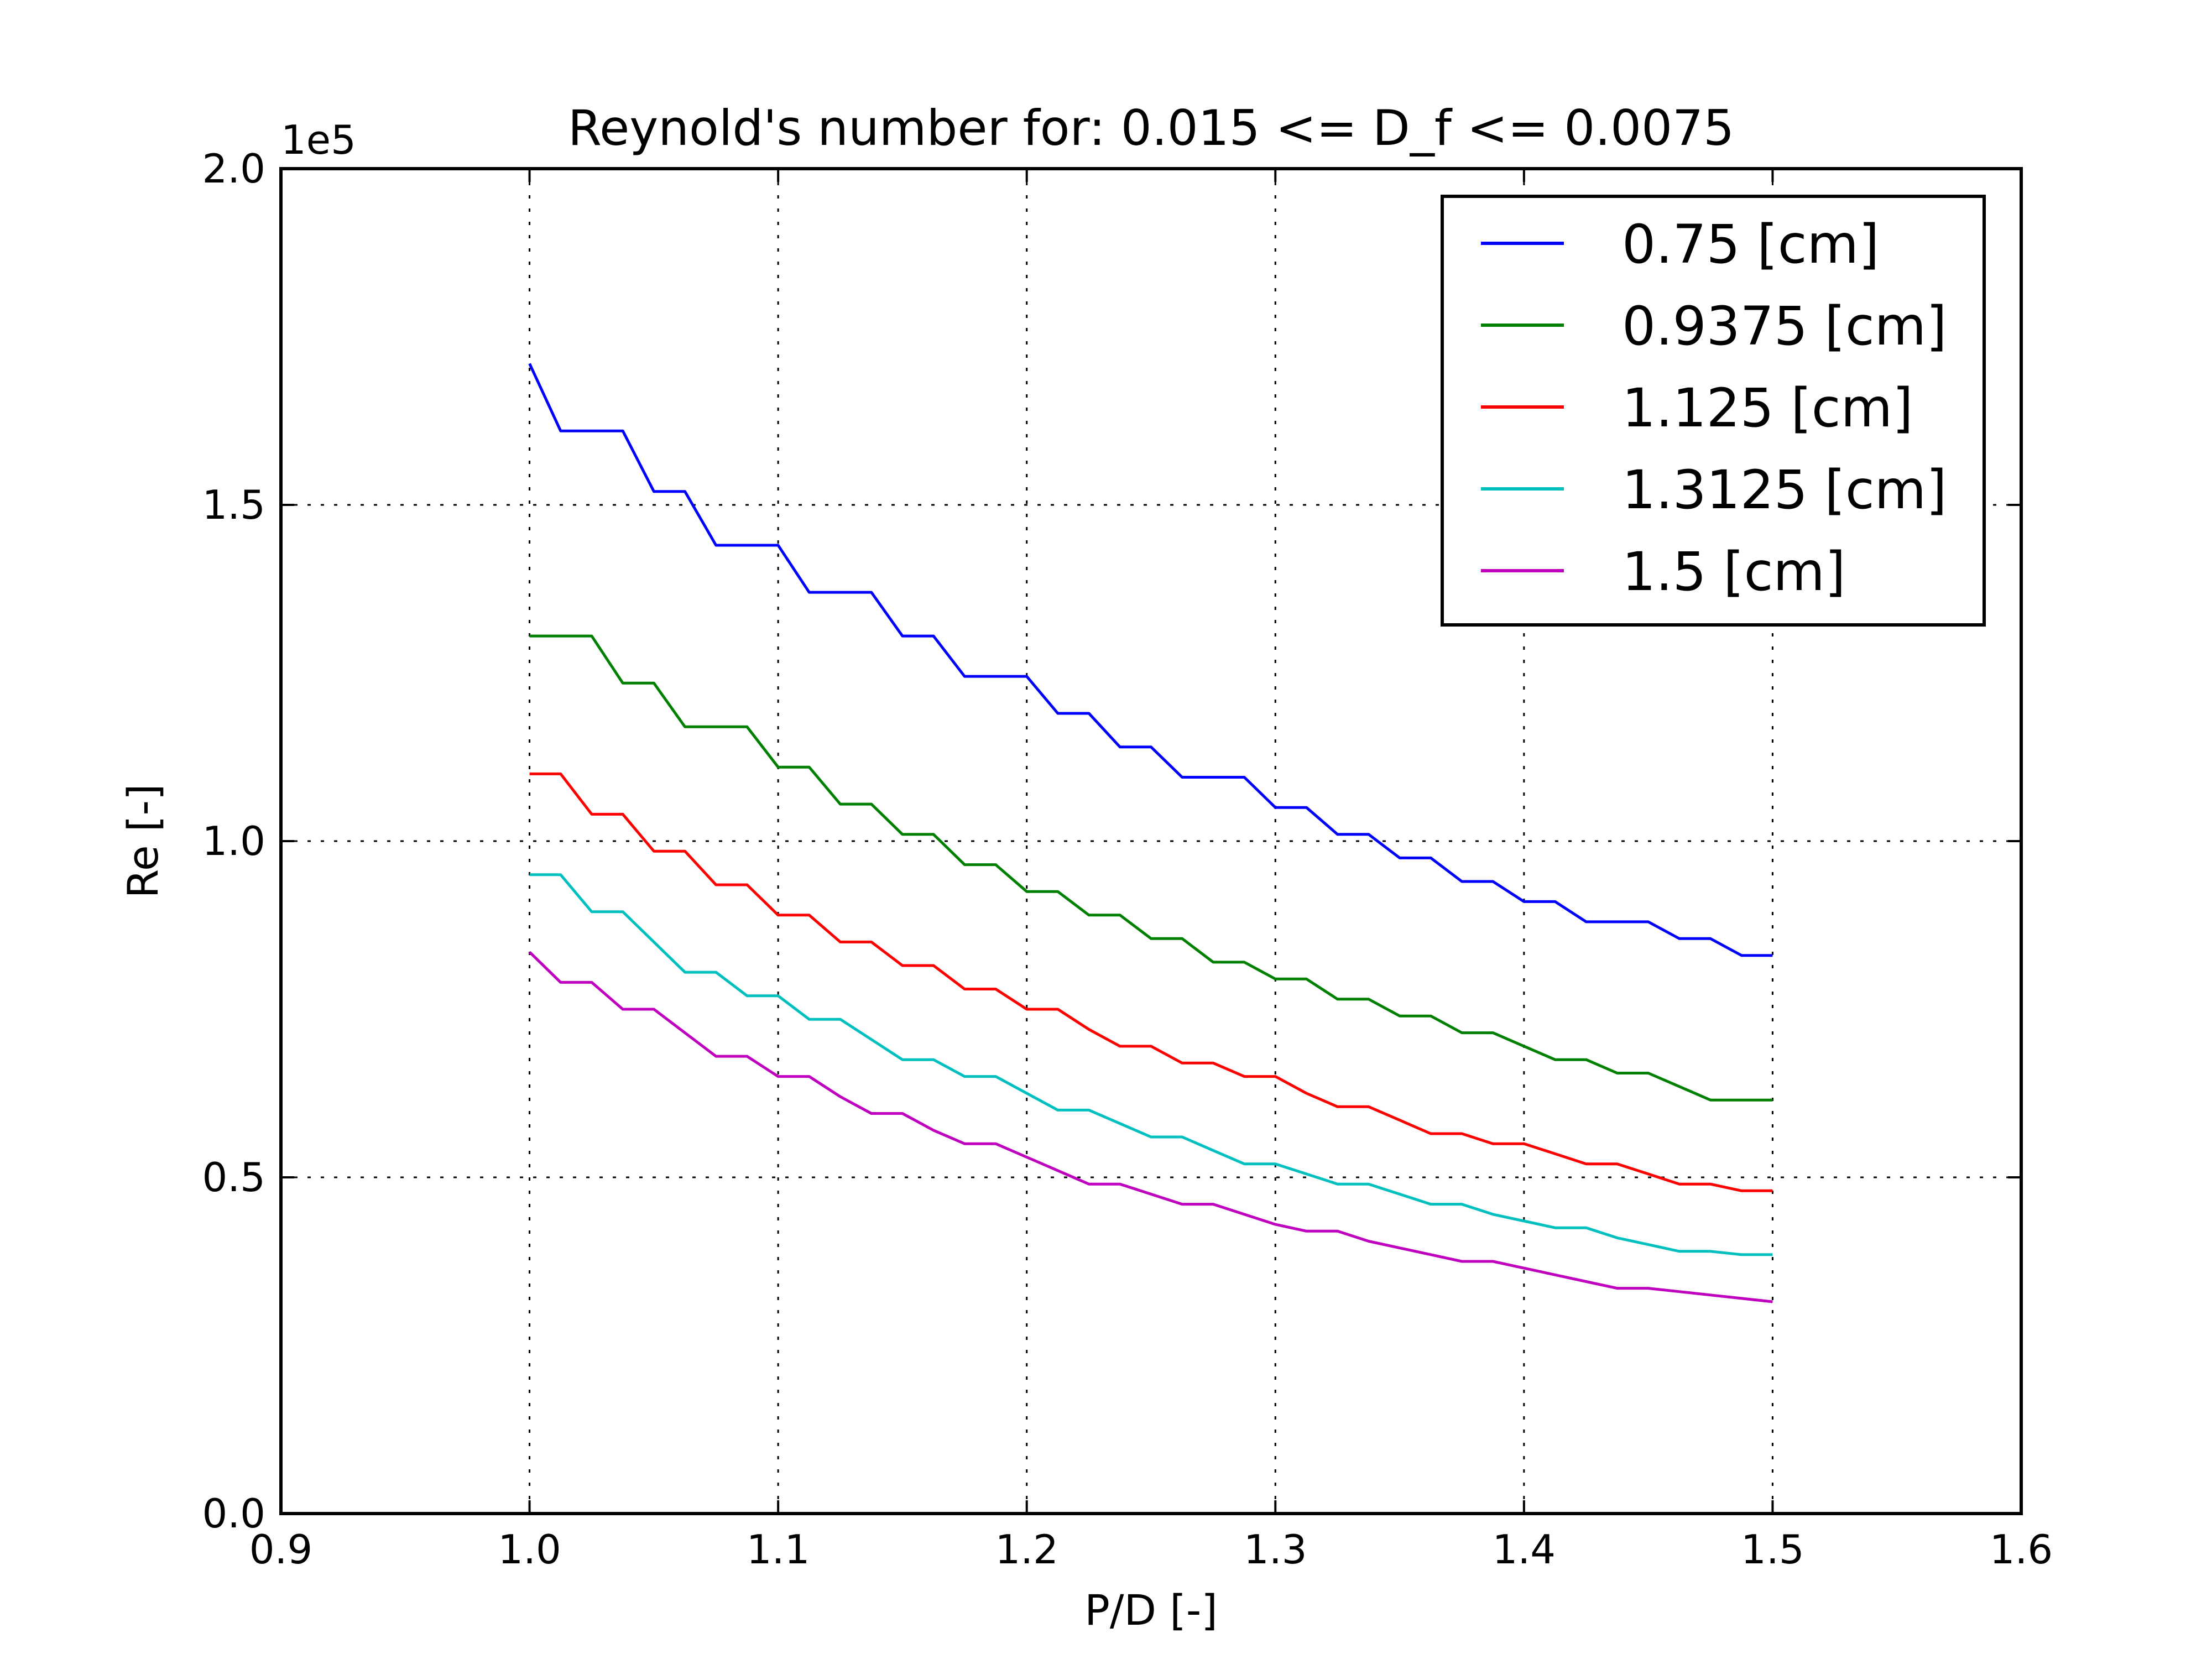 The width and height of the screenshot is (2212, 1659). Describe the element at coordinates (1785, 326) in the screenshot. I see `legend-label: 0.9375 [cm]` at that location.